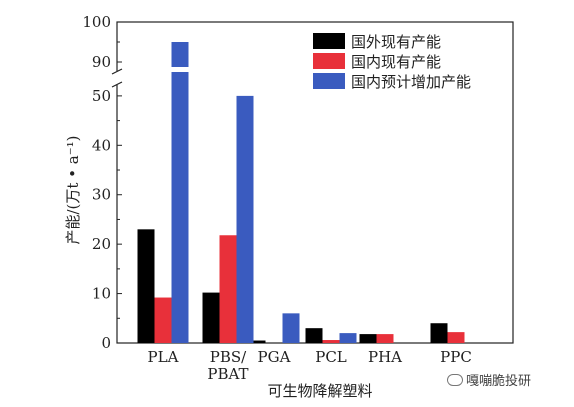 The height and width of the screenshot is (407, 574). Describe the element at coordinates (396, 62) in the screenshot. I see `legend-label: 国内现有产能` at that location.